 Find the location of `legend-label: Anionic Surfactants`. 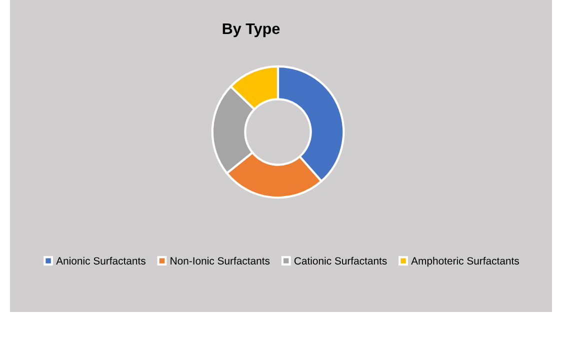

legend-label: Anionic Surfactants is located at coordinates (101, 260).